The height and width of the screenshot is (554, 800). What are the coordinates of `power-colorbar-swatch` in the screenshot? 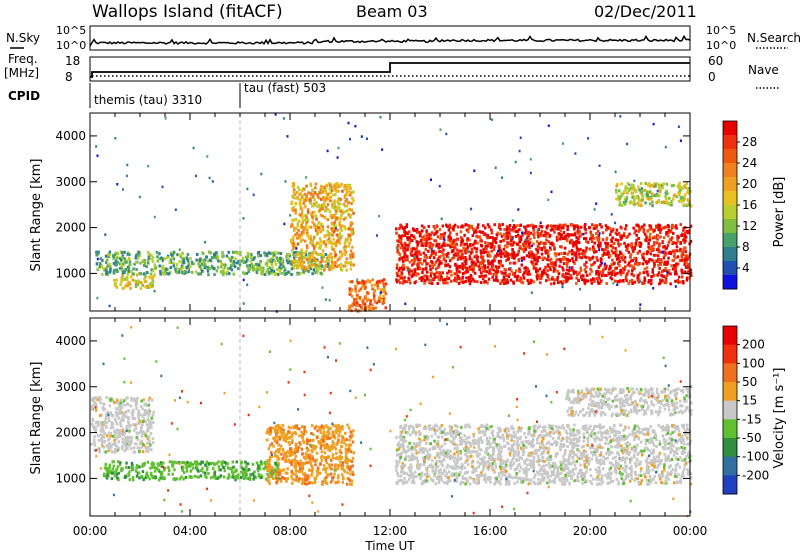 It's located at (730, 226).